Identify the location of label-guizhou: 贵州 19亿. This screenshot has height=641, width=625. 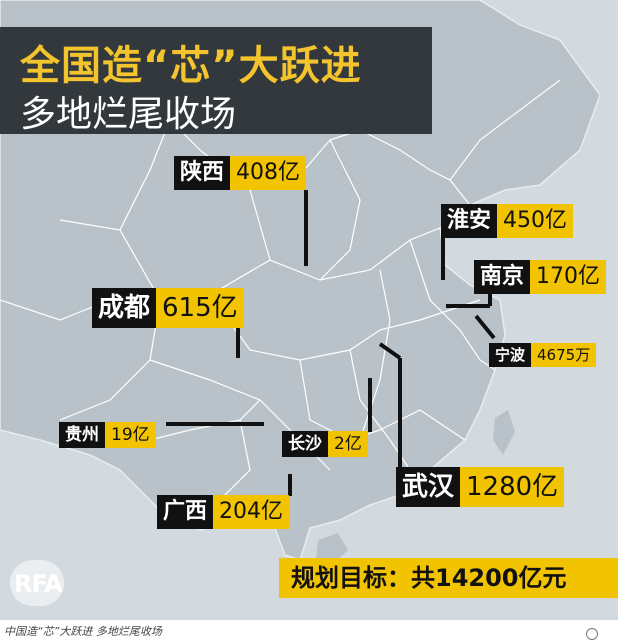
(107, 435).